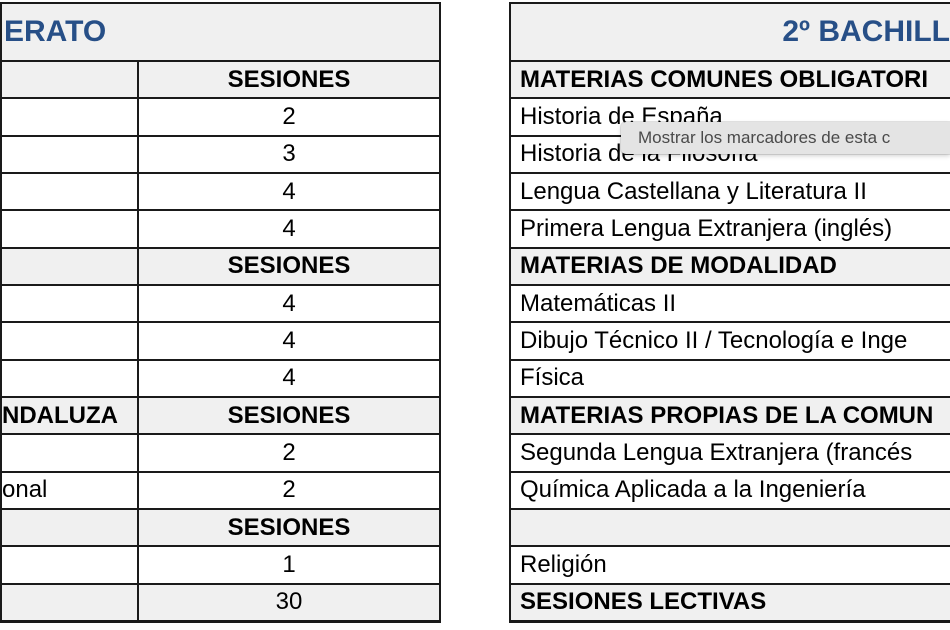  I want to click on tooltip: Mostrar los marcadores de esta c, so click(785, 138).